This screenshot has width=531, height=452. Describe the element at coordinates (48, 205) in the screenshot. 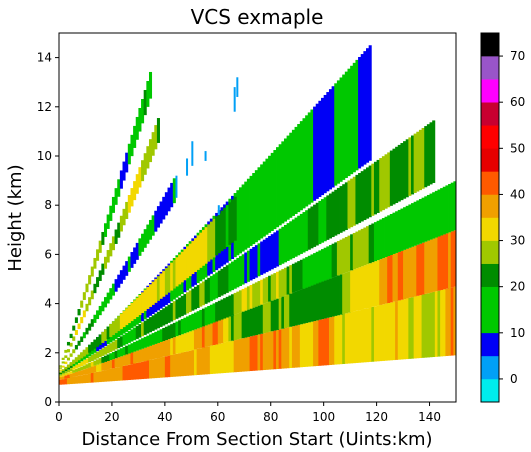

I see `y-tick-label: 8` at that location.